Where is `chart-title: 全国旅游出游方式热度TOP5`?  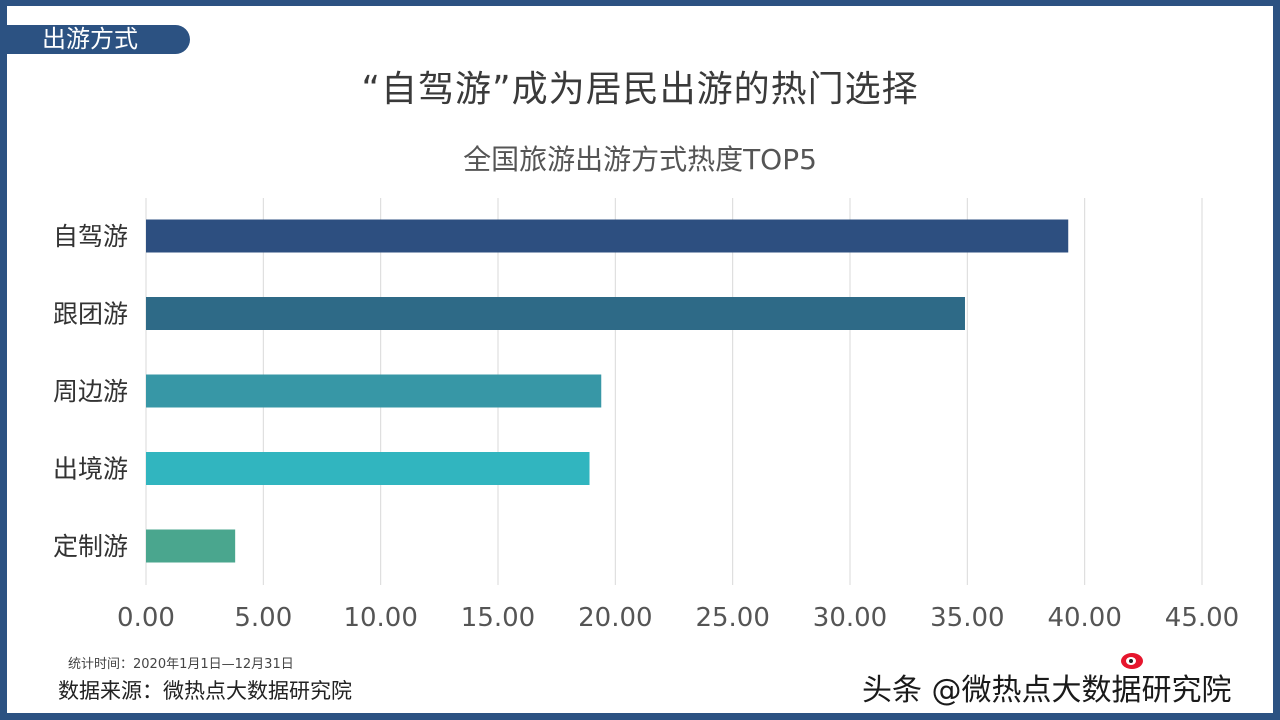
chart-title: 全国旅游出游方式热度TOP5 is located at coordinates (640, 159).